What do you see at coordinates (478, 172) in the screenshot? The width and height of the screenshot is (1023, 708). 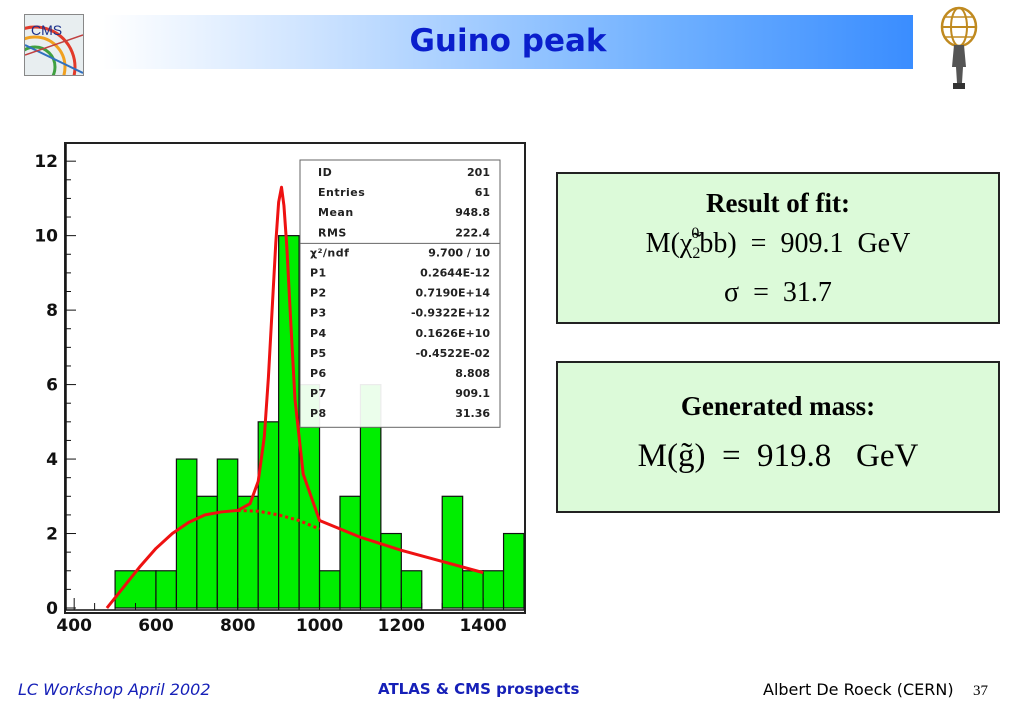 I see `stats-value: 201` at bounding box center [478, 172].